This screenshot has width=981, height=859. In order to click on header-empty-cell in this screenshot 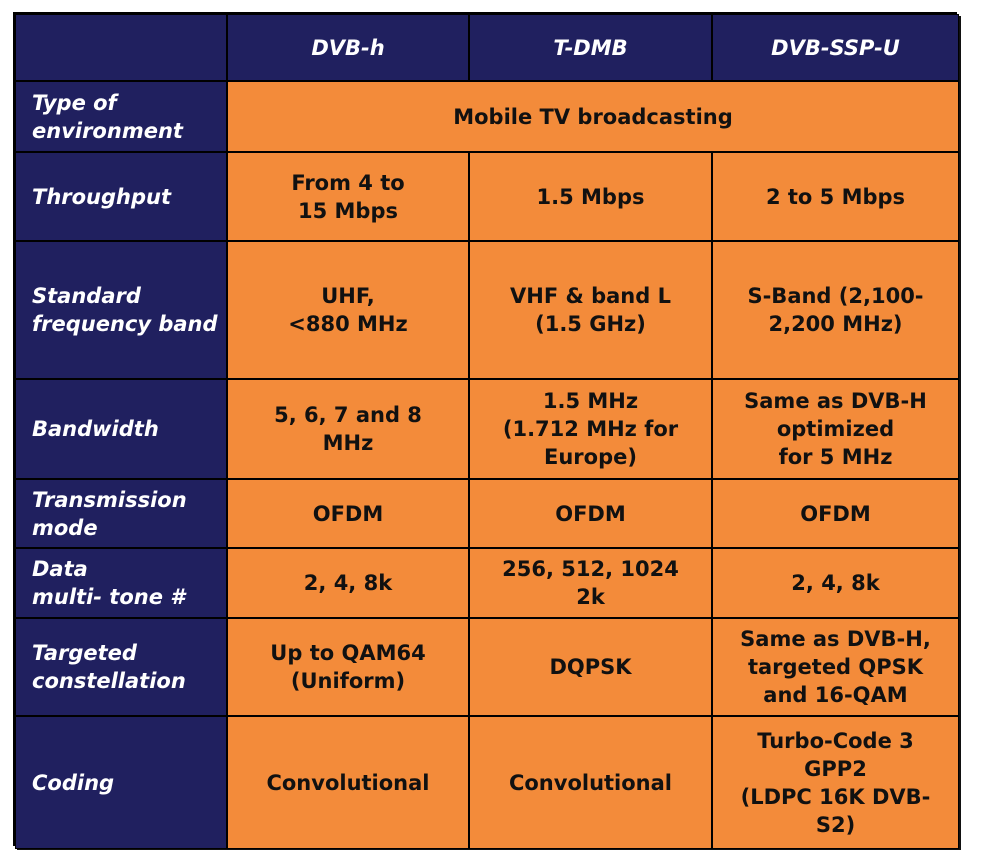, I will do `click(121, 47)`.